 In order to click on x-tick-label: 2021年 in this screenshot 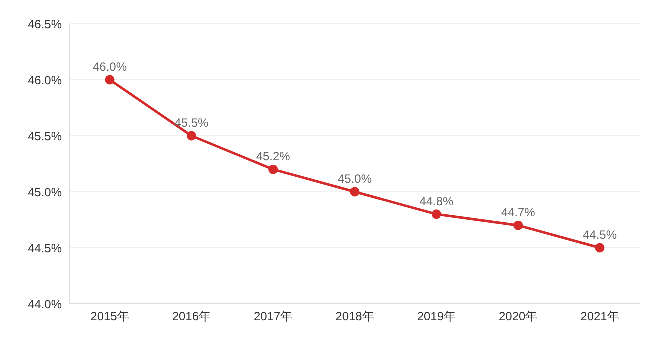, I will do `click(600, 317)`.